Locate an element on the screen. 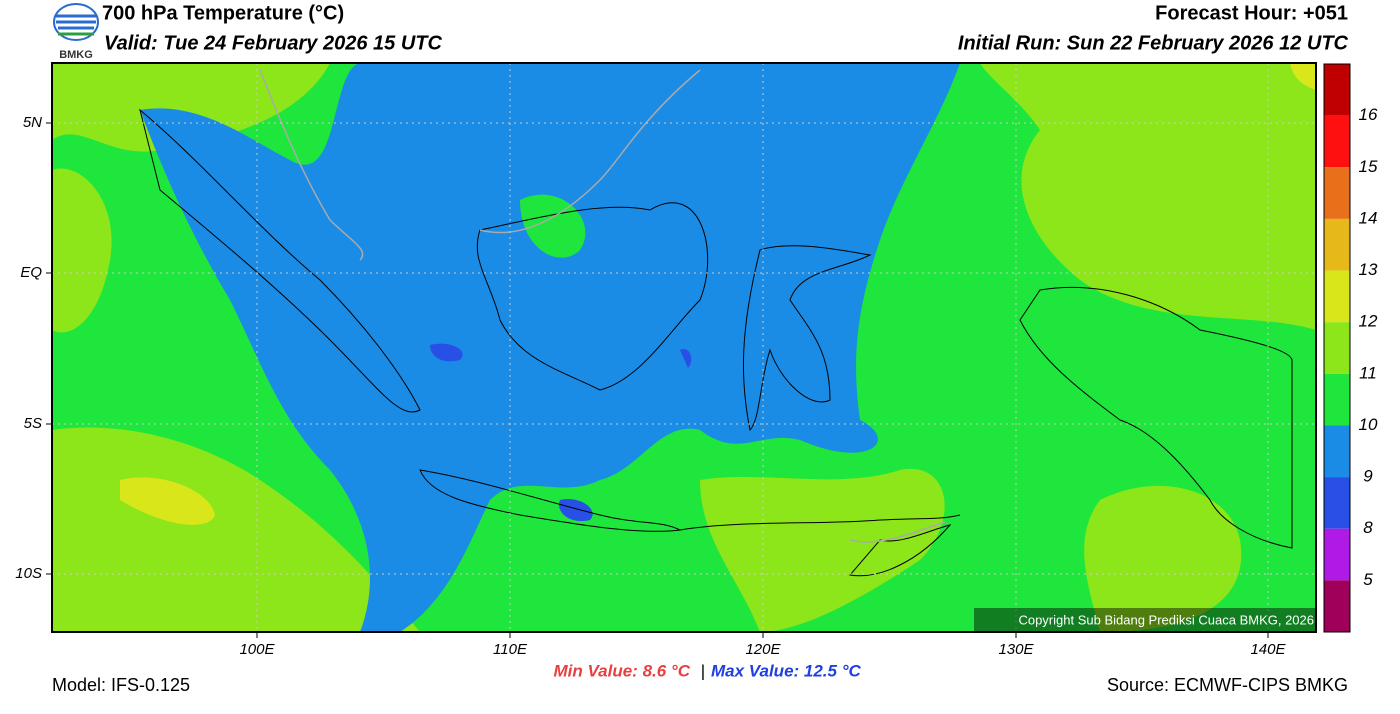  colorbar-label: 16 is located at coordinates (1368, 114).